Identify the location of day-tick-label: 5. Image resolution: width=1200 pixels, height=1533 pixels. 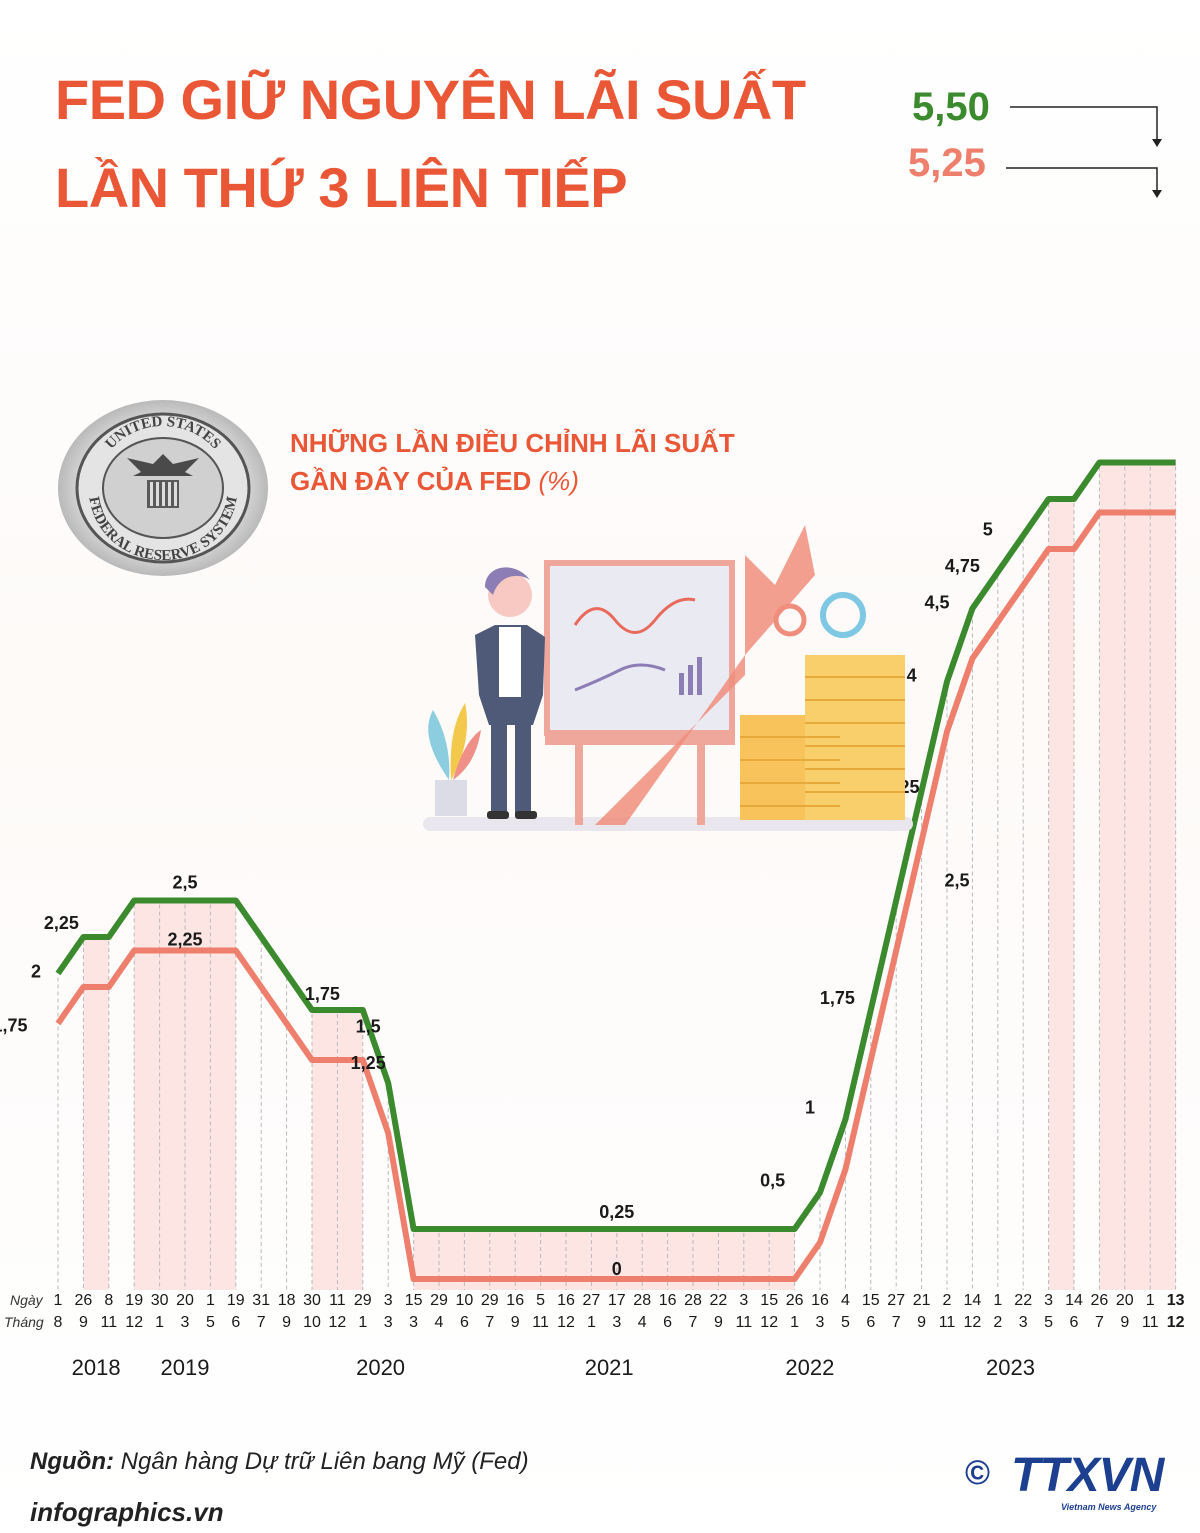
(540, 1300).